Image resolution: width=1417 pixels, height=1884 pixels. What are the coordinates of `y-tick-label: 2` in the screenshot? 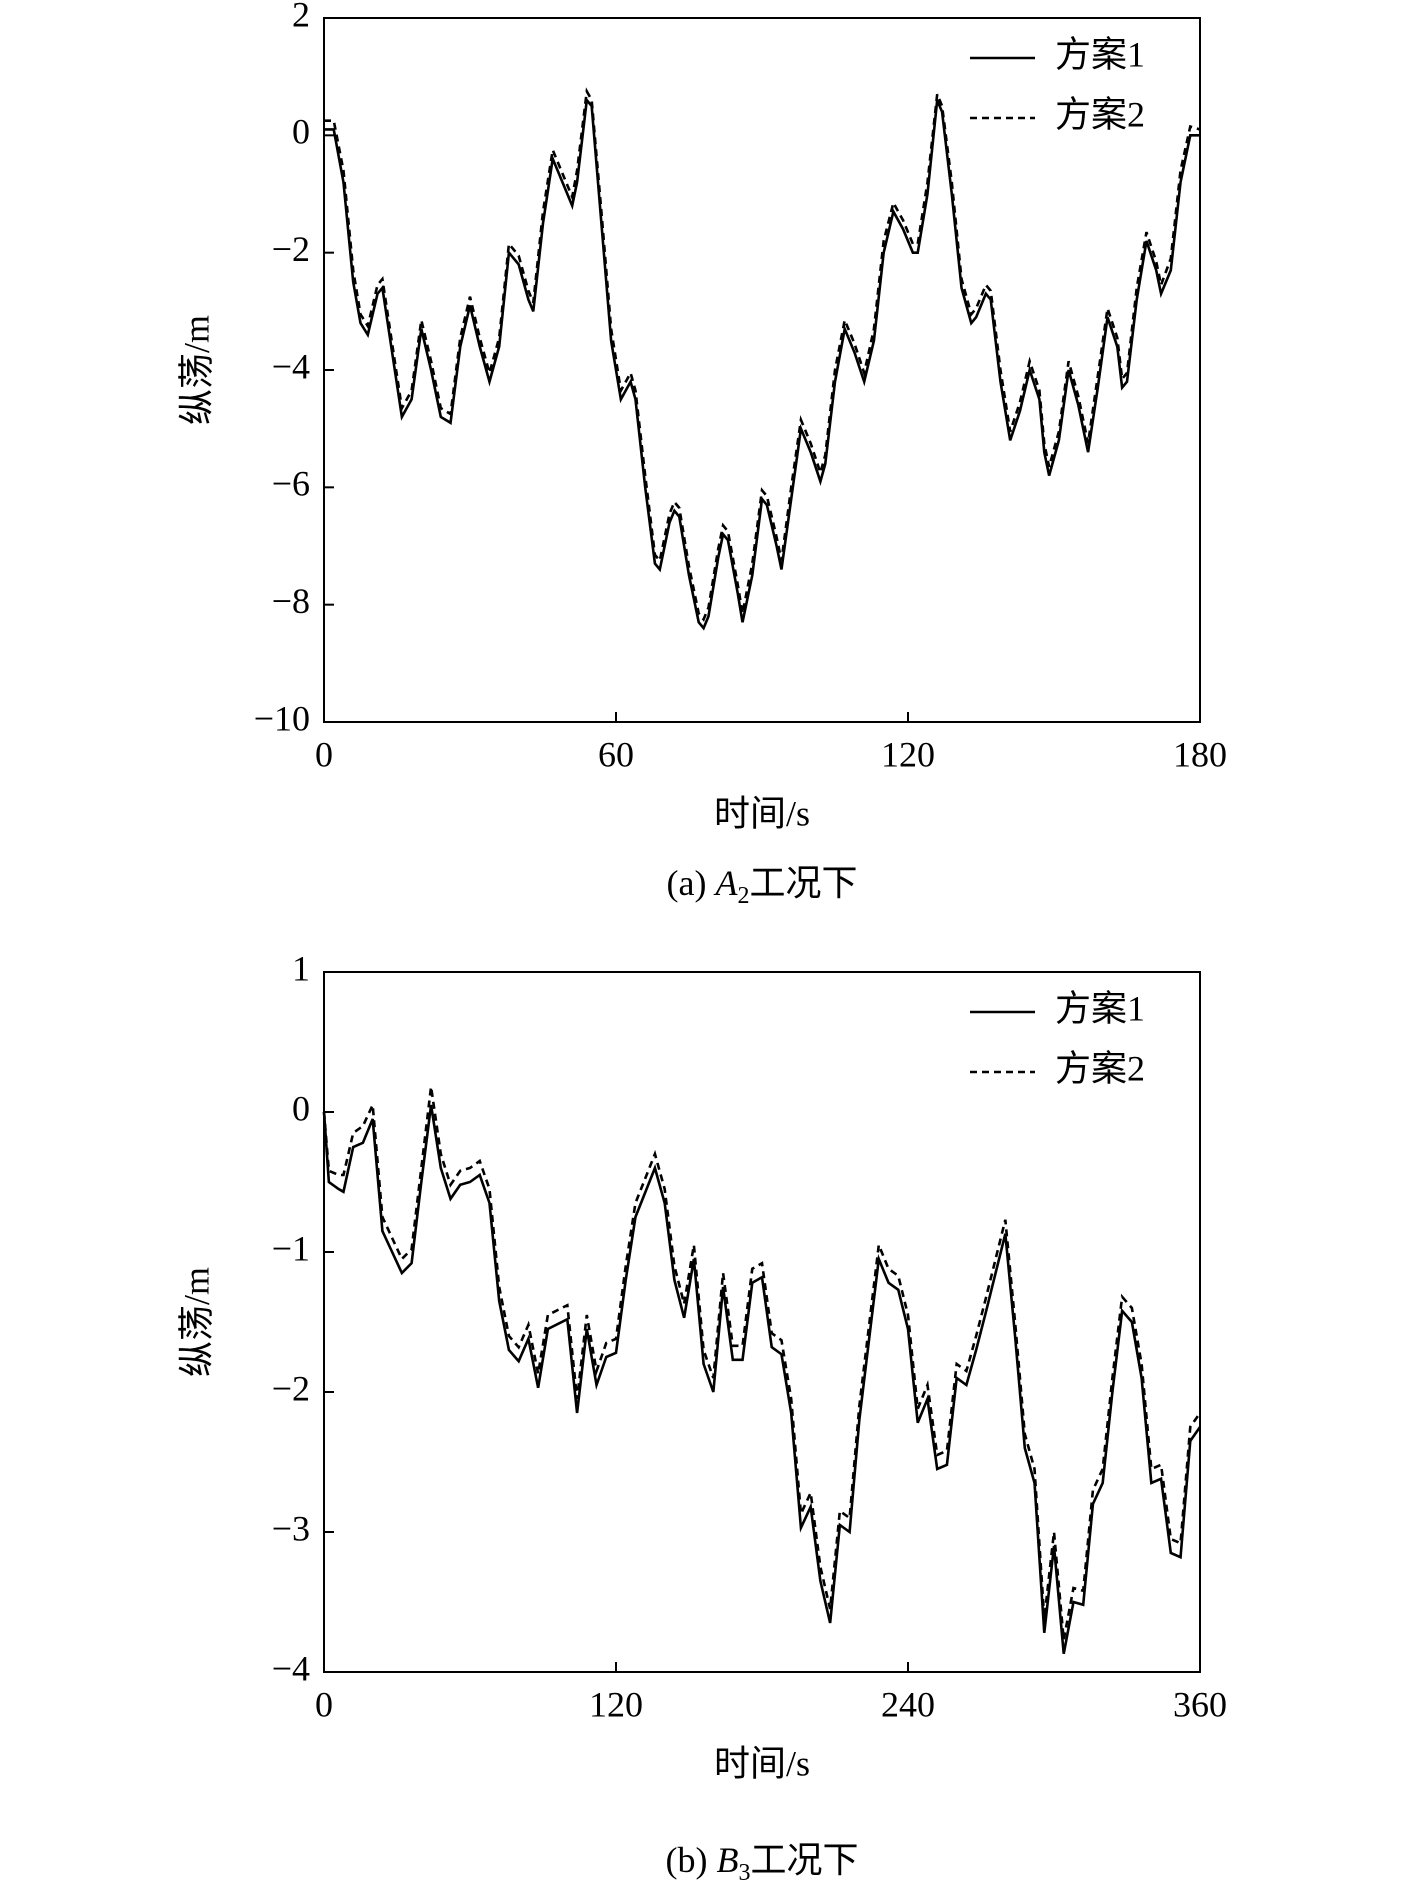 It's located at (301, 17).